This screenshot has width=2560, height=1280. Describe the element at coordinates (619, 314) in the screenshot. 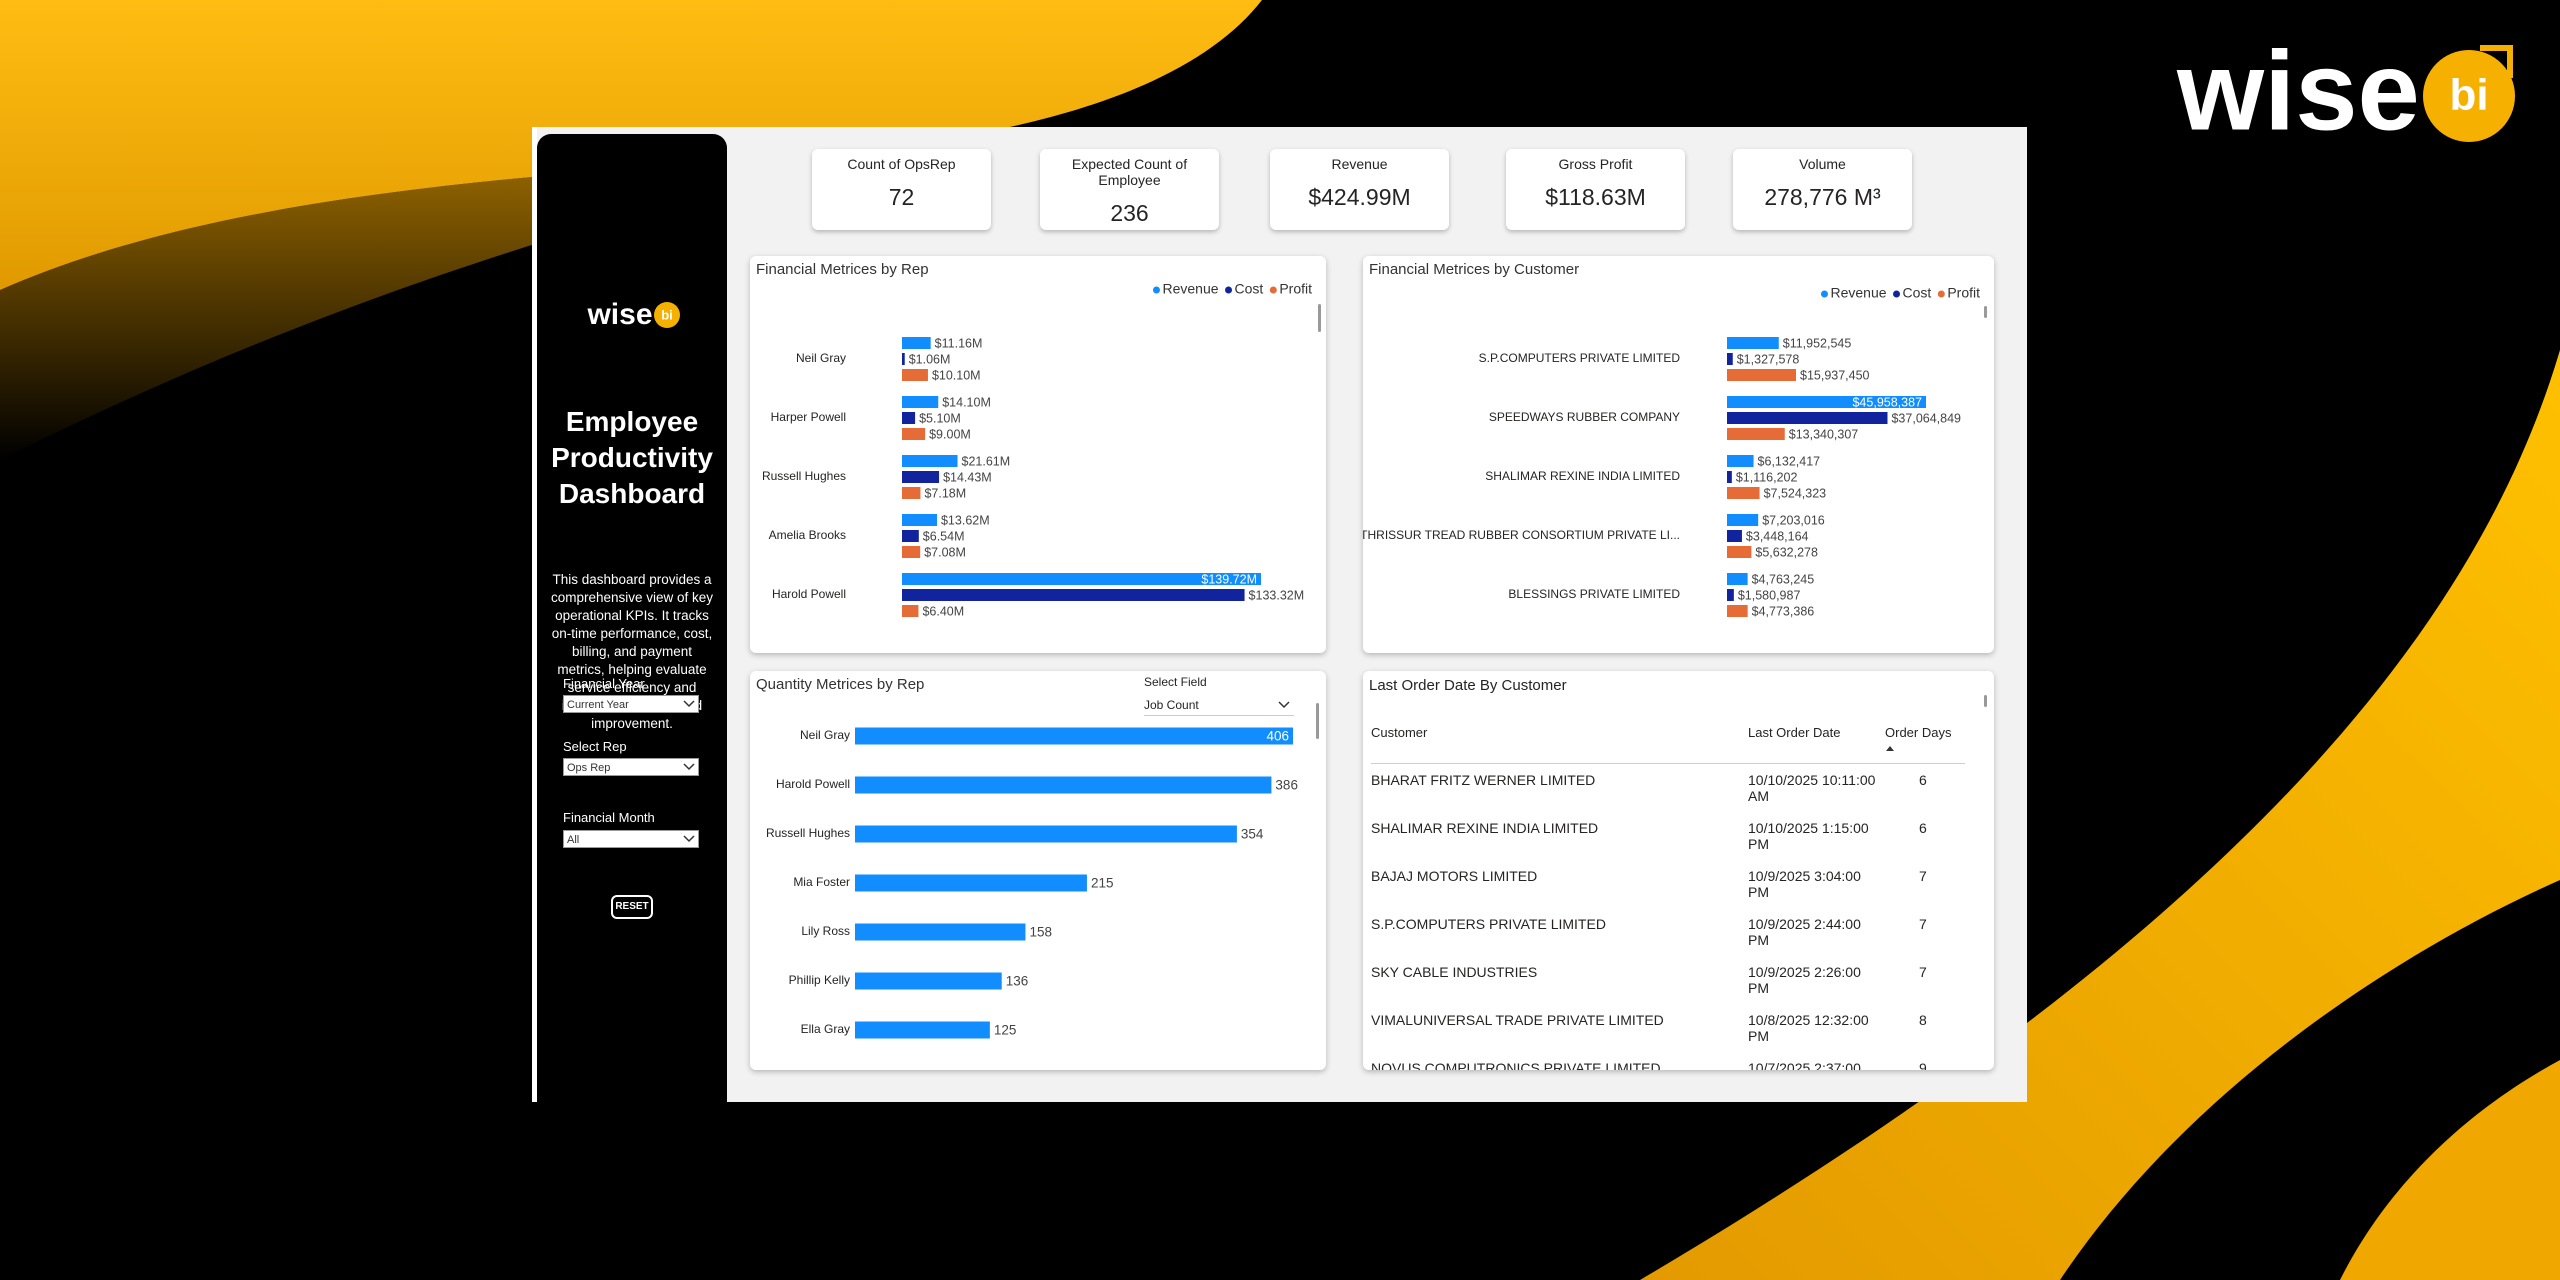

I see `logo-word: wise` at that location.